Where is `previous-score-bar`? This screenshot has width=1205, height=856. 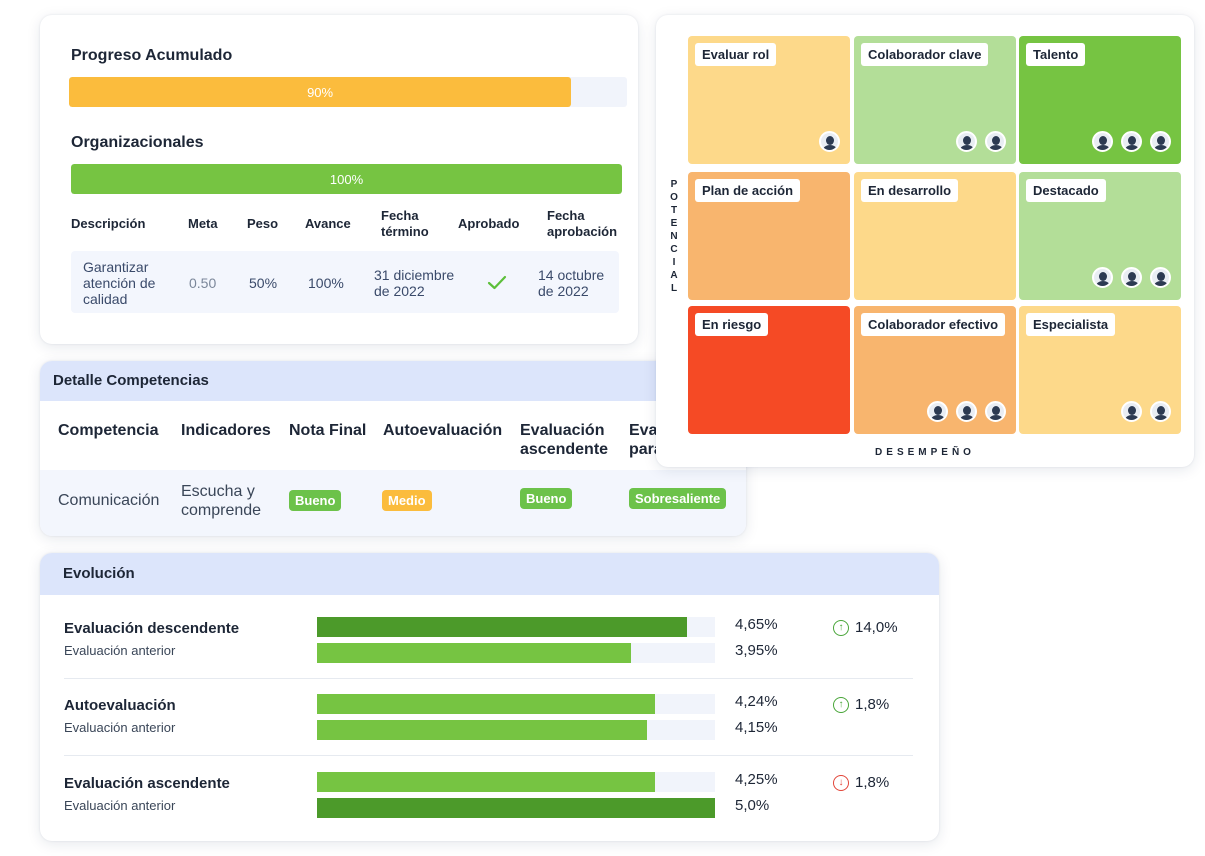
previous-score-bar is located at coordinates (516, 653).